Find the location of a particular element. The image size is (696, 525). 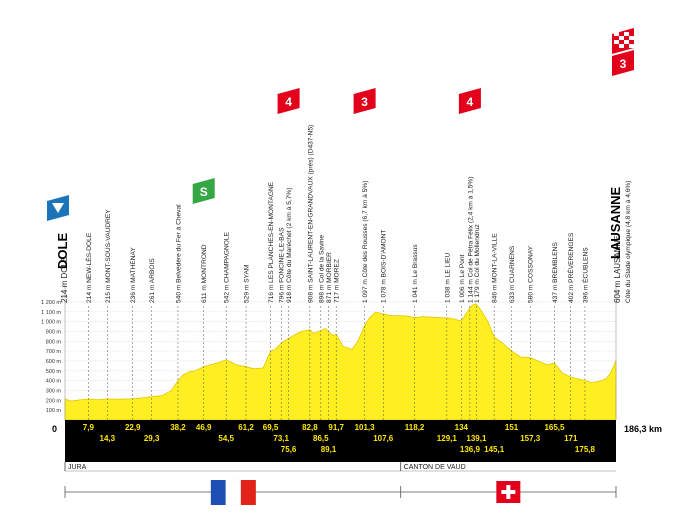

sprint-flag is located at coordinates (203, 191).